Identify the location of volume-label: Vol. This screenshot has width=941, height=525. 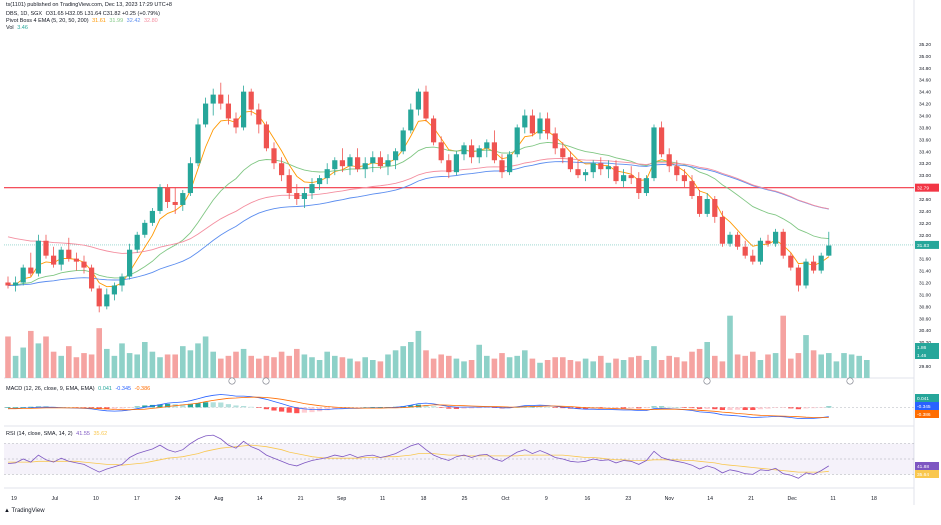
(10, 28).